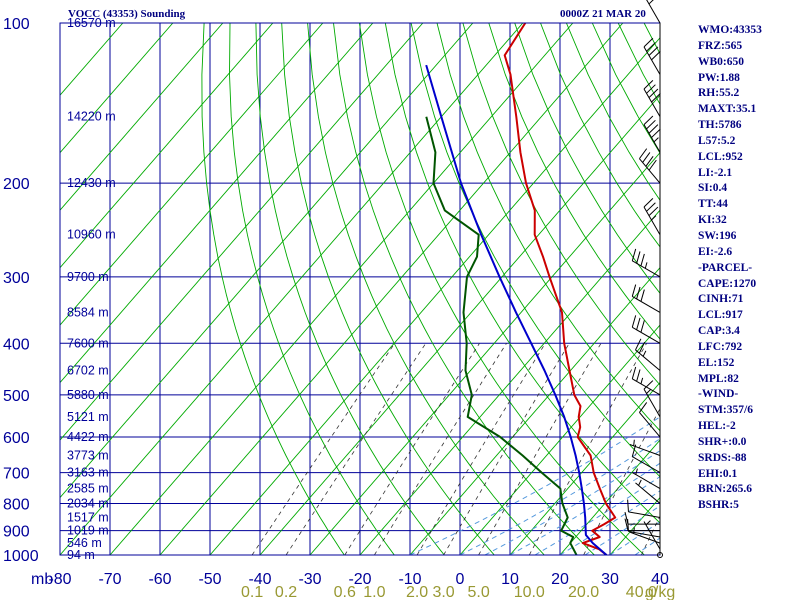 Image resolution: width=800 pixels, height=600 pixels. Describe the element at coordinates (529, 592) in the screenshot. I see `mixing-ratio-label: 10.0` at that location.